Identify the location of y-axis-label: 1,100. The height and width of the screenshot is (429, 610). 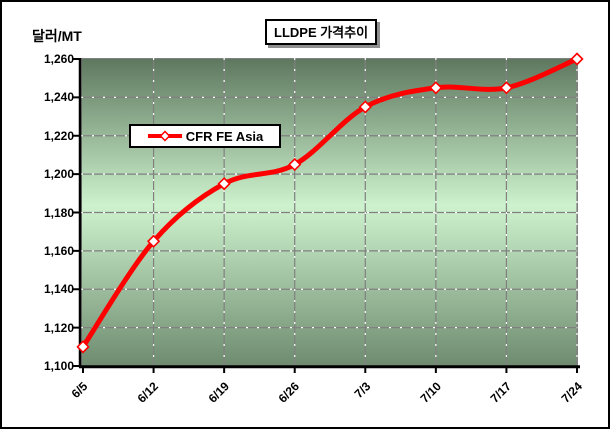
(58, 366).